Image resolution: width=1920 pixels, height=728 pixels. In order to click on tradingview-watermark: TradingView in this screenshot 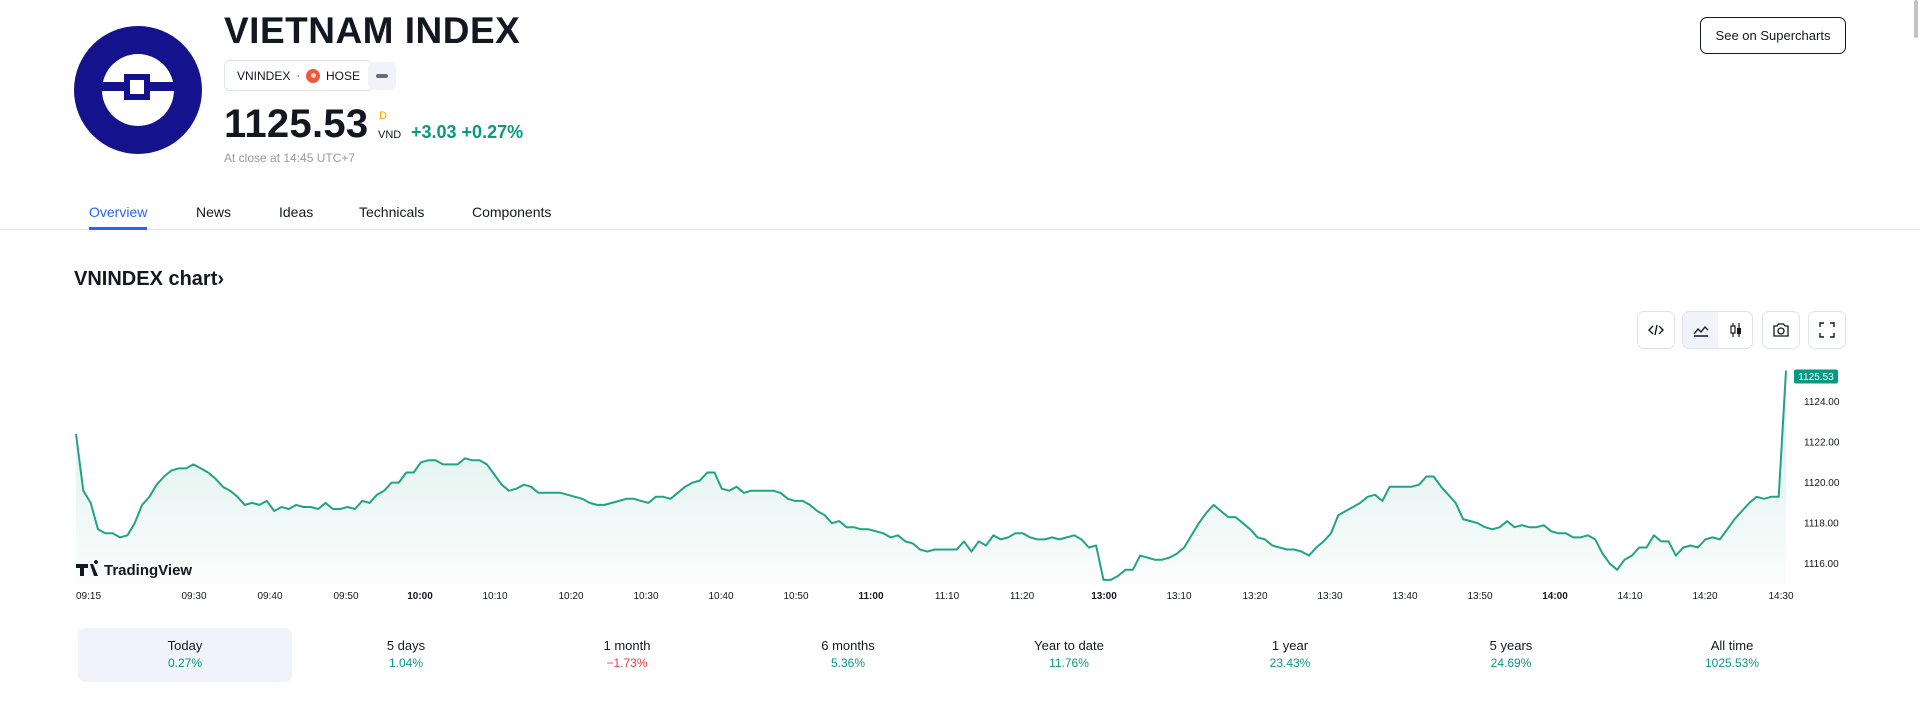, I will do `click(134, 569)`.